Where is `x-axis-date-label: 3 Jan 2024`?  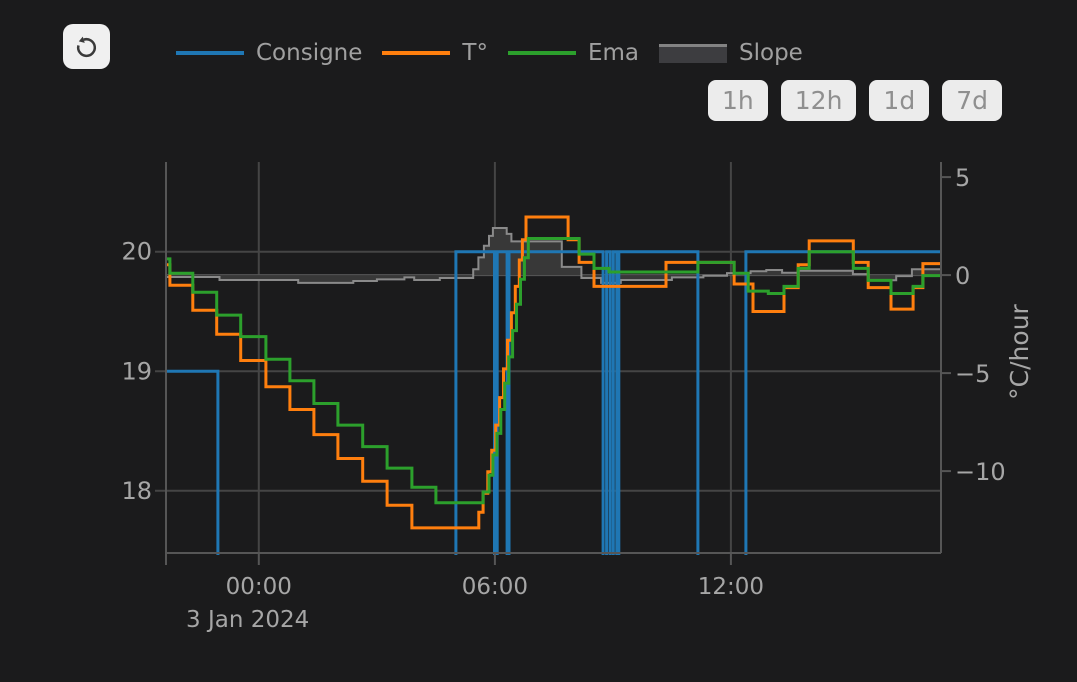
x-axis-date-label: 3 Jan 2024 is located at coordinates (247, 620).